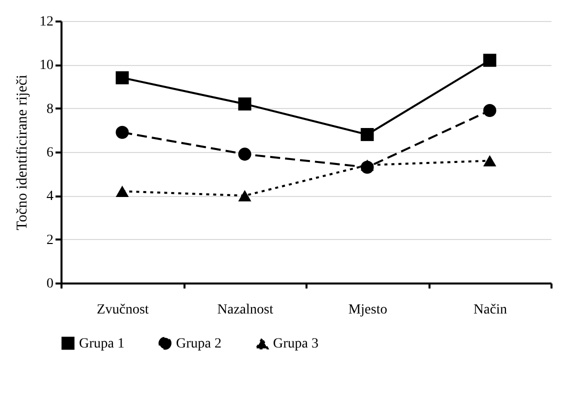 This screenshot has height=405, width=577. I want to click on y-tick-label: 8, so click(50, 109).